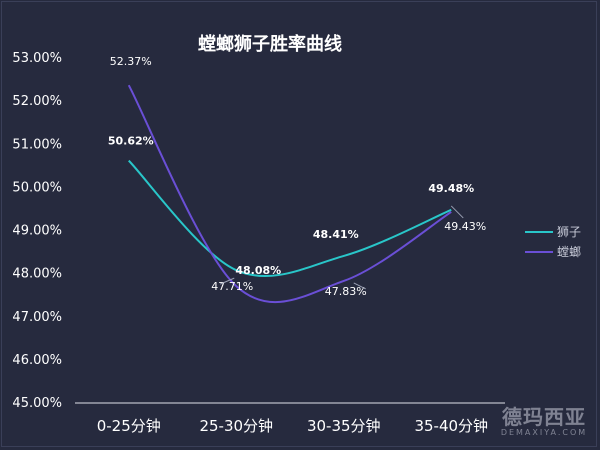 The height and width of the screenshot is (450, 600). What do you see at coordinates (37, 144) in the screenshot?
I see `y-tick-label: 51.00%` at bounding box center [37, 144].